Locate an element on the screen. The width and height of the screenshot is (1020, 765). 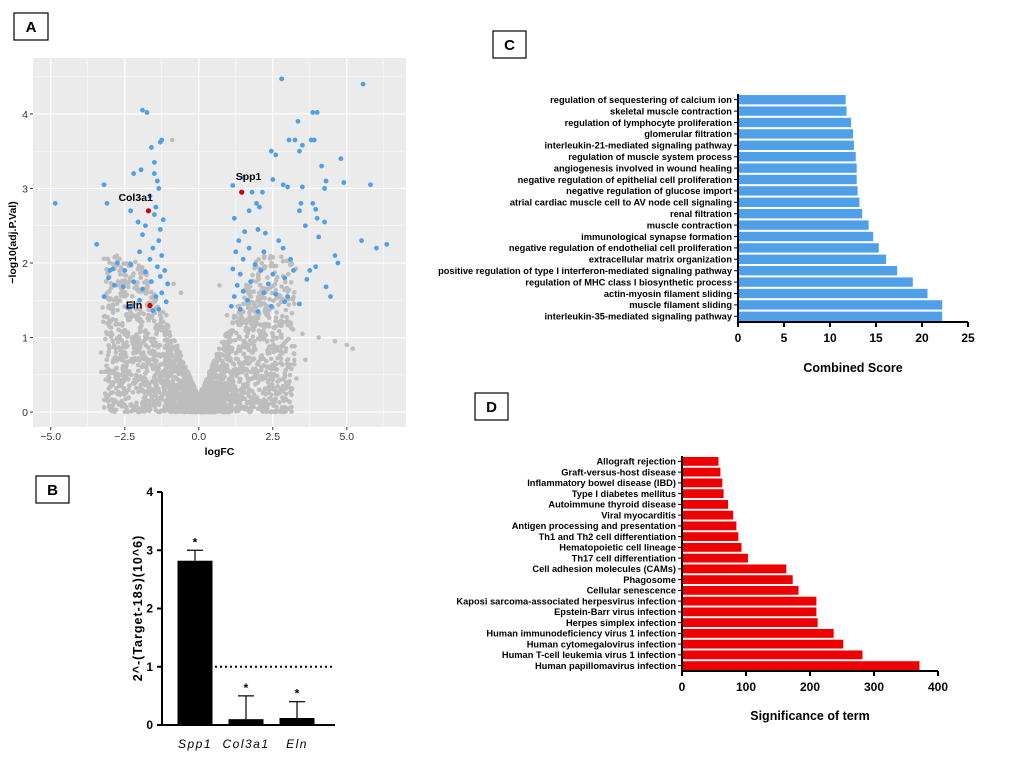
significance-marker: * is located at coordinates (246, 688).